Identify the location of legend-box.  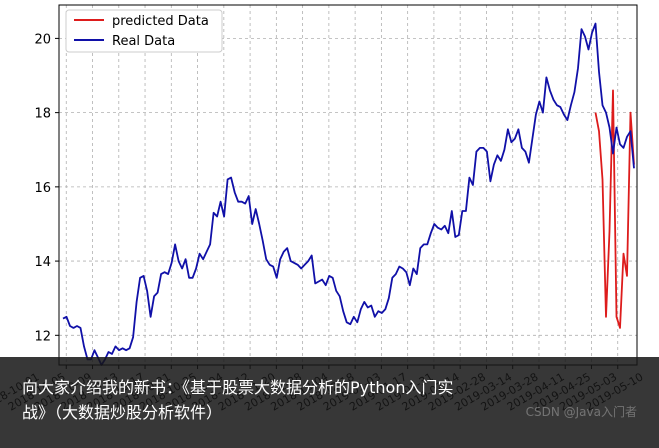
(144, 31).